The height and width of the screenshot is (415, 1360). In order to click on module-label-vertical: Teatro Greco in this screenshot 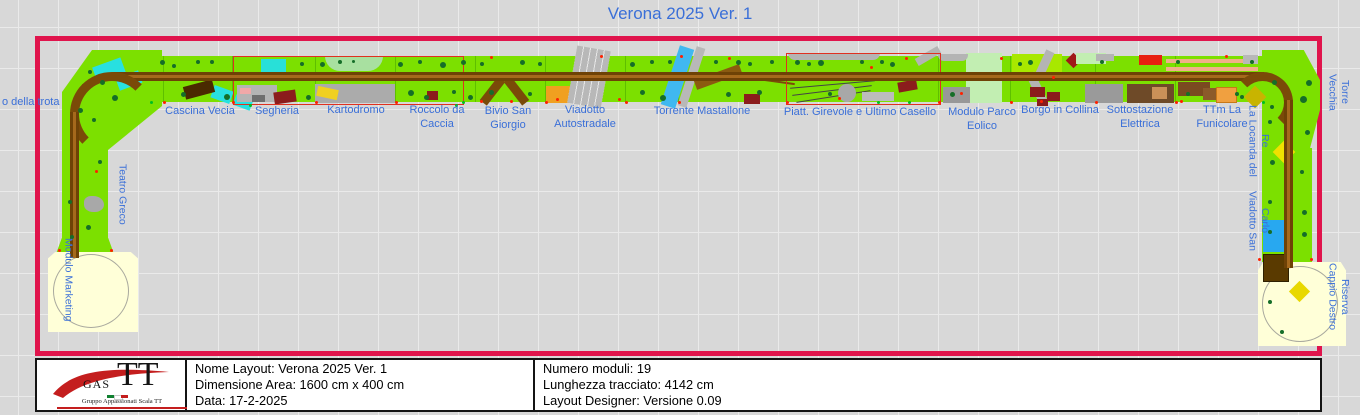, I will do `click(122, 194)`.